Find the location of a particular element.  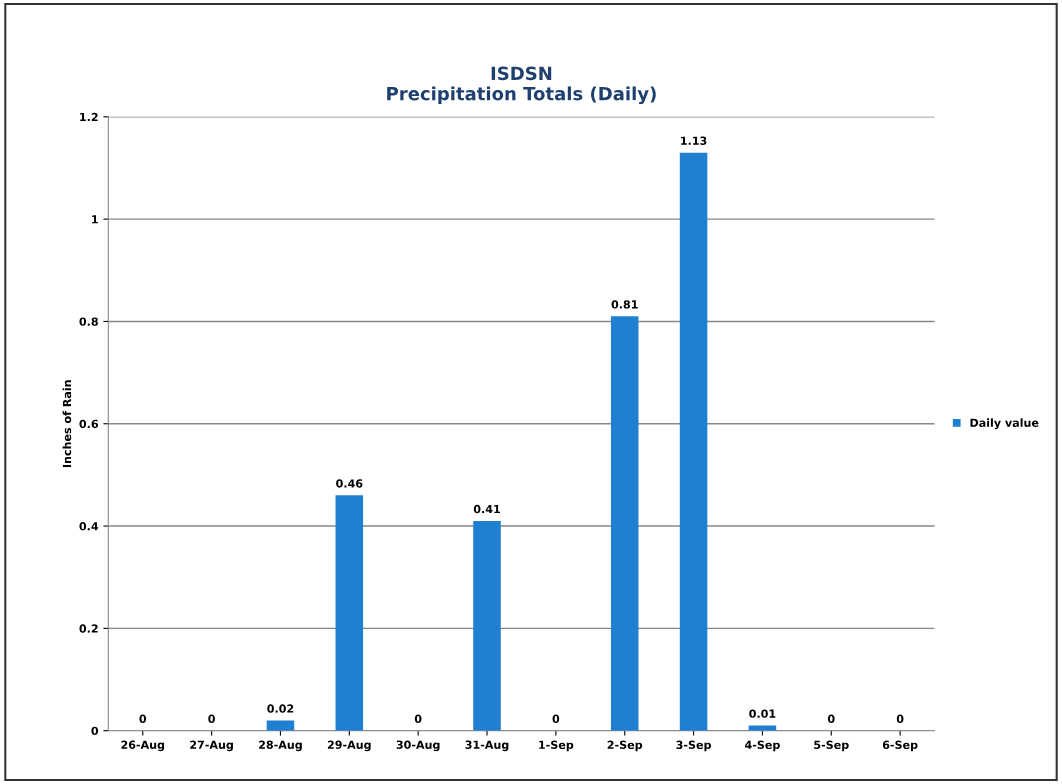

x-tick-label: 3-Sep is located at coordinates (693, 746).